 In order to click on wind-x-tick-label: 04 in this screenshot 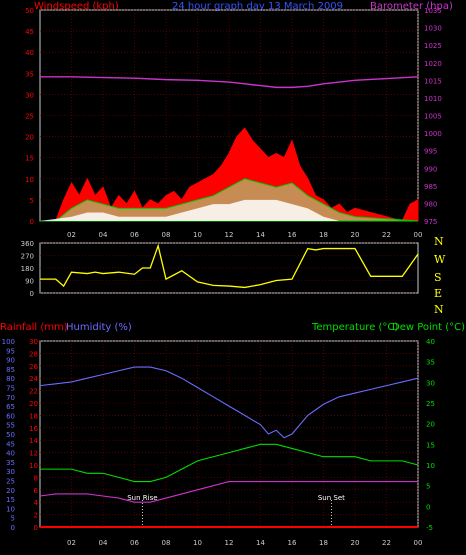, I will do `click(103, 235)`.